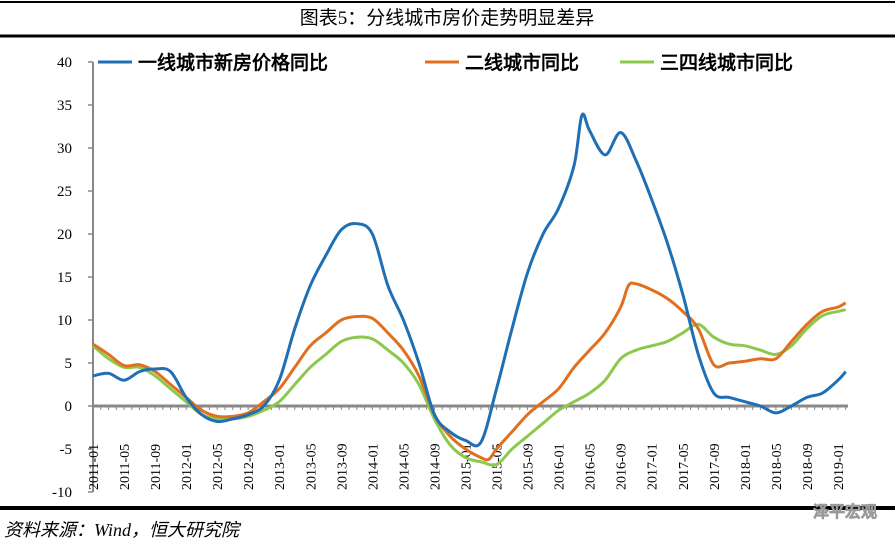 The image size is (895, 545). I want to click on x-tick-label: 2013-05, so click(311, 466).